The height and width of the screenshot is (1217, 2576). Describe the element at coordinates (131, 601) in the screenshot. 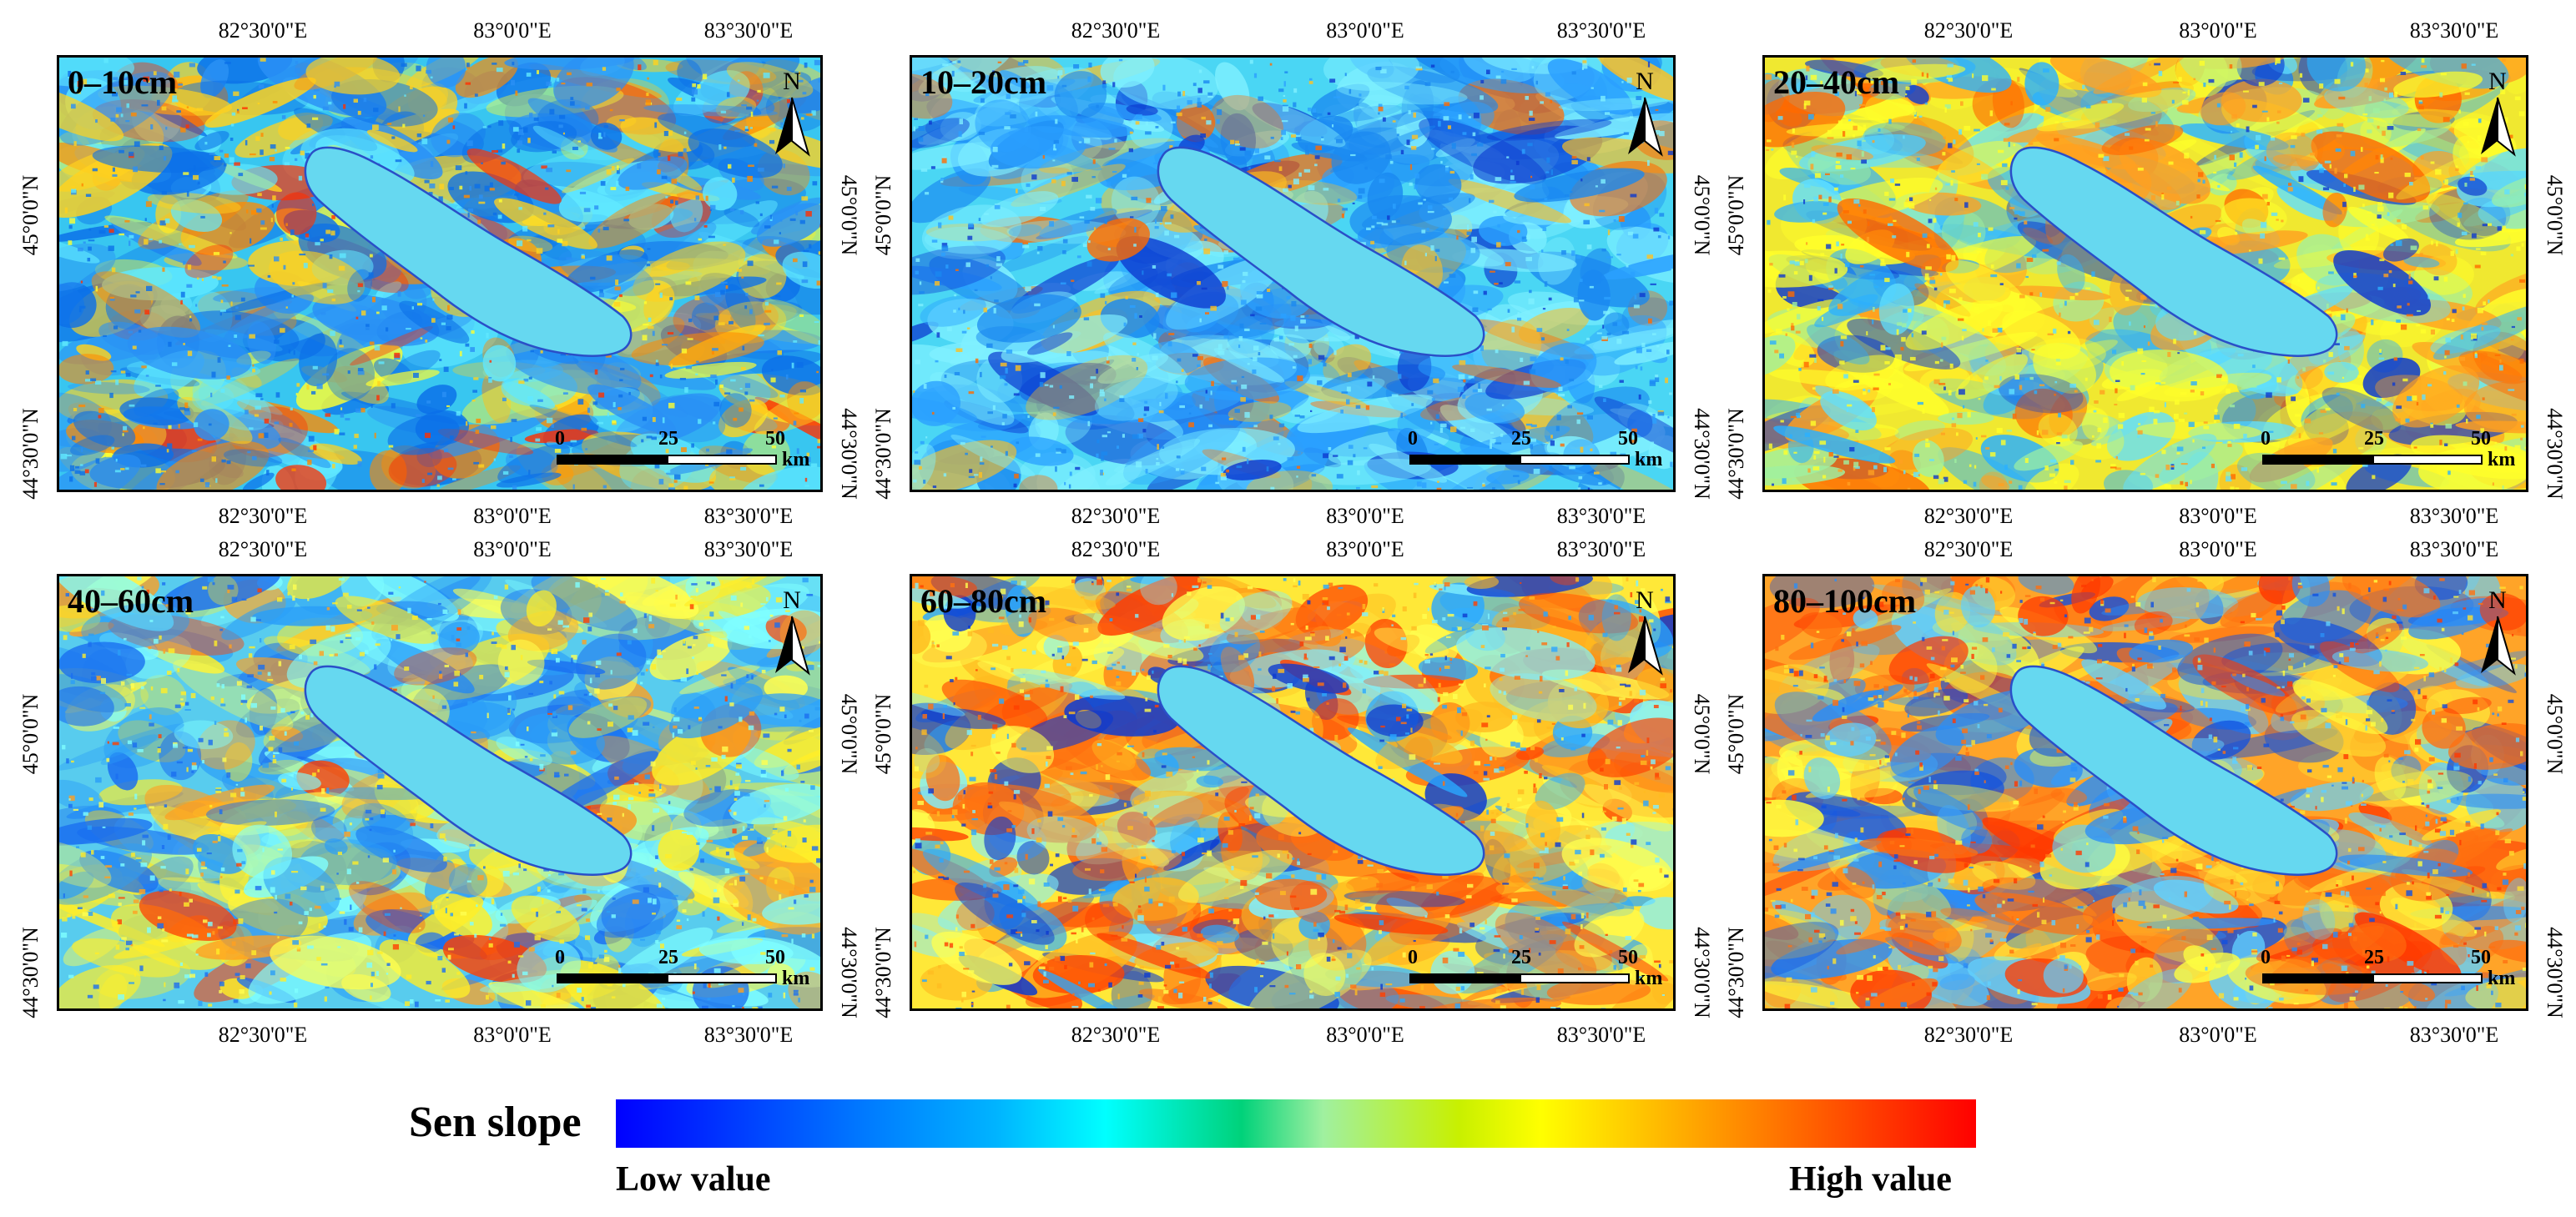

I see `depth-label: 40–60cm` at that location.